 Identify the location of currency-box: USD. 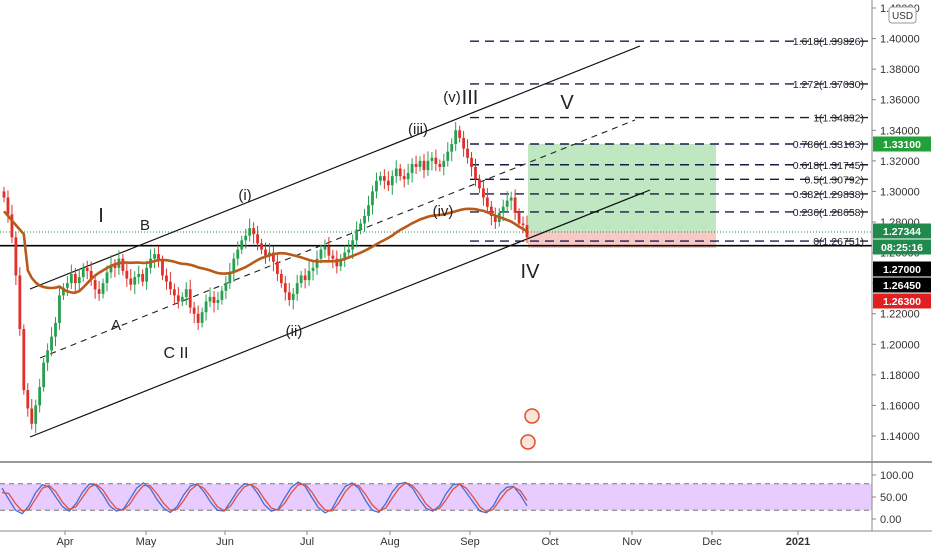
(902, 15).